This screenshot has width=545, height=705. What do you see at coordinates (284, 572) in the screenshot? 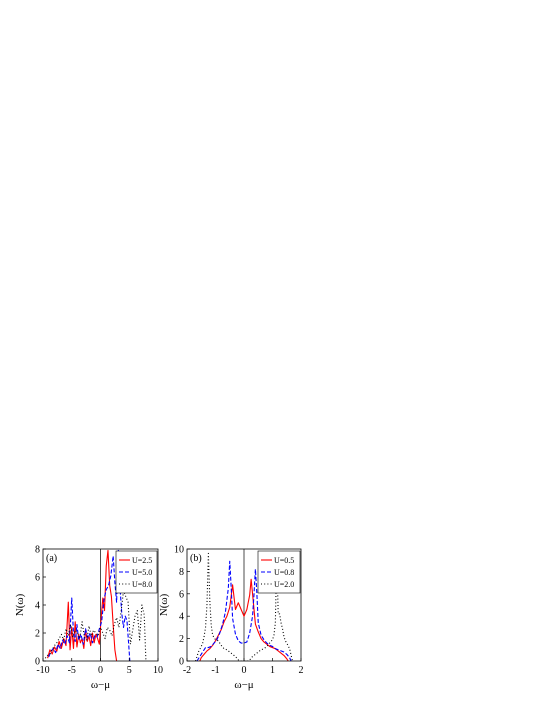
I see `legend-entry: U=0.8` at bounding box center [284, 572].